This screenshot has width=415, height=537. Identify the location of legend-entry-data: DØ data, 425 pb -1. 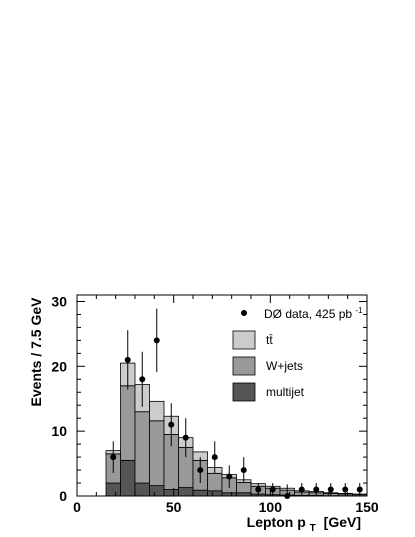
(302, 313).